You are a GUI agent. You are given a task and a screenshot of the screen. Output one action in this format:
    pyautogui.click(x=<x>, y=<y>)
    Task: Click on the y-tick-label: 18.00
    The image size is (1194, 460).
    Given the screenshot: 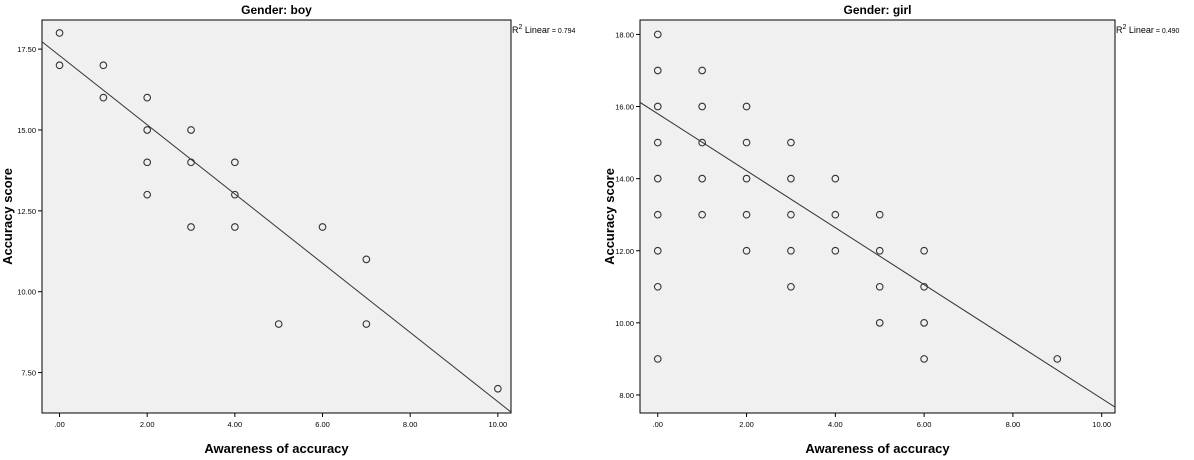 What is the action you would take?
    pyautogui.click(x=624, y=34)
    